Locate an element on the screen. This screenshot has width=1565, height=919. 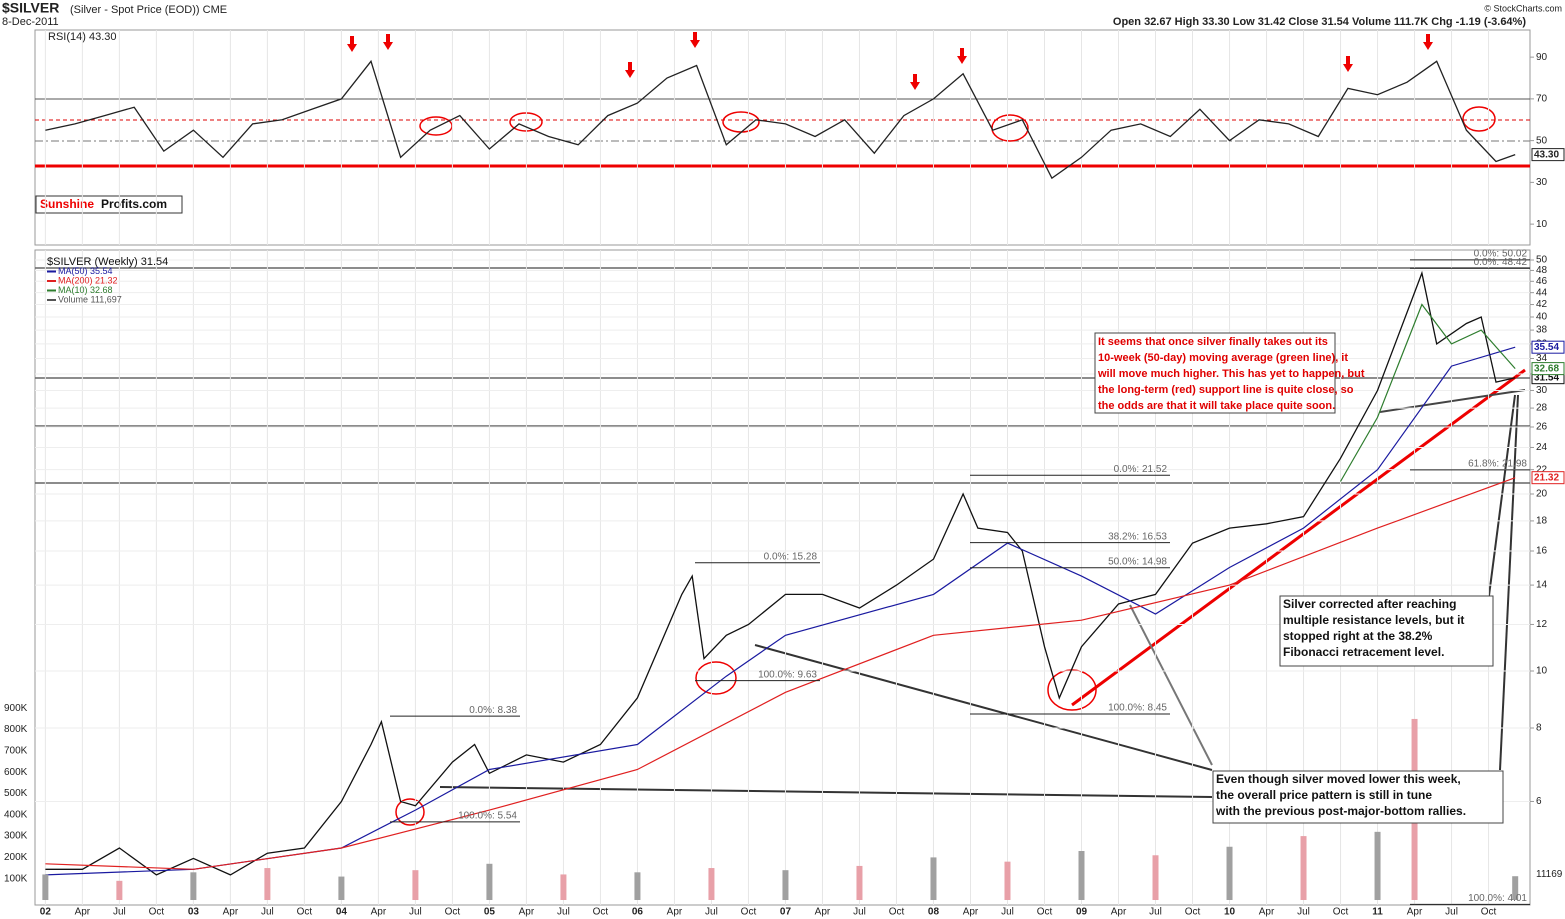
x-tick-label: 05 is located at coordinates (490, 912).